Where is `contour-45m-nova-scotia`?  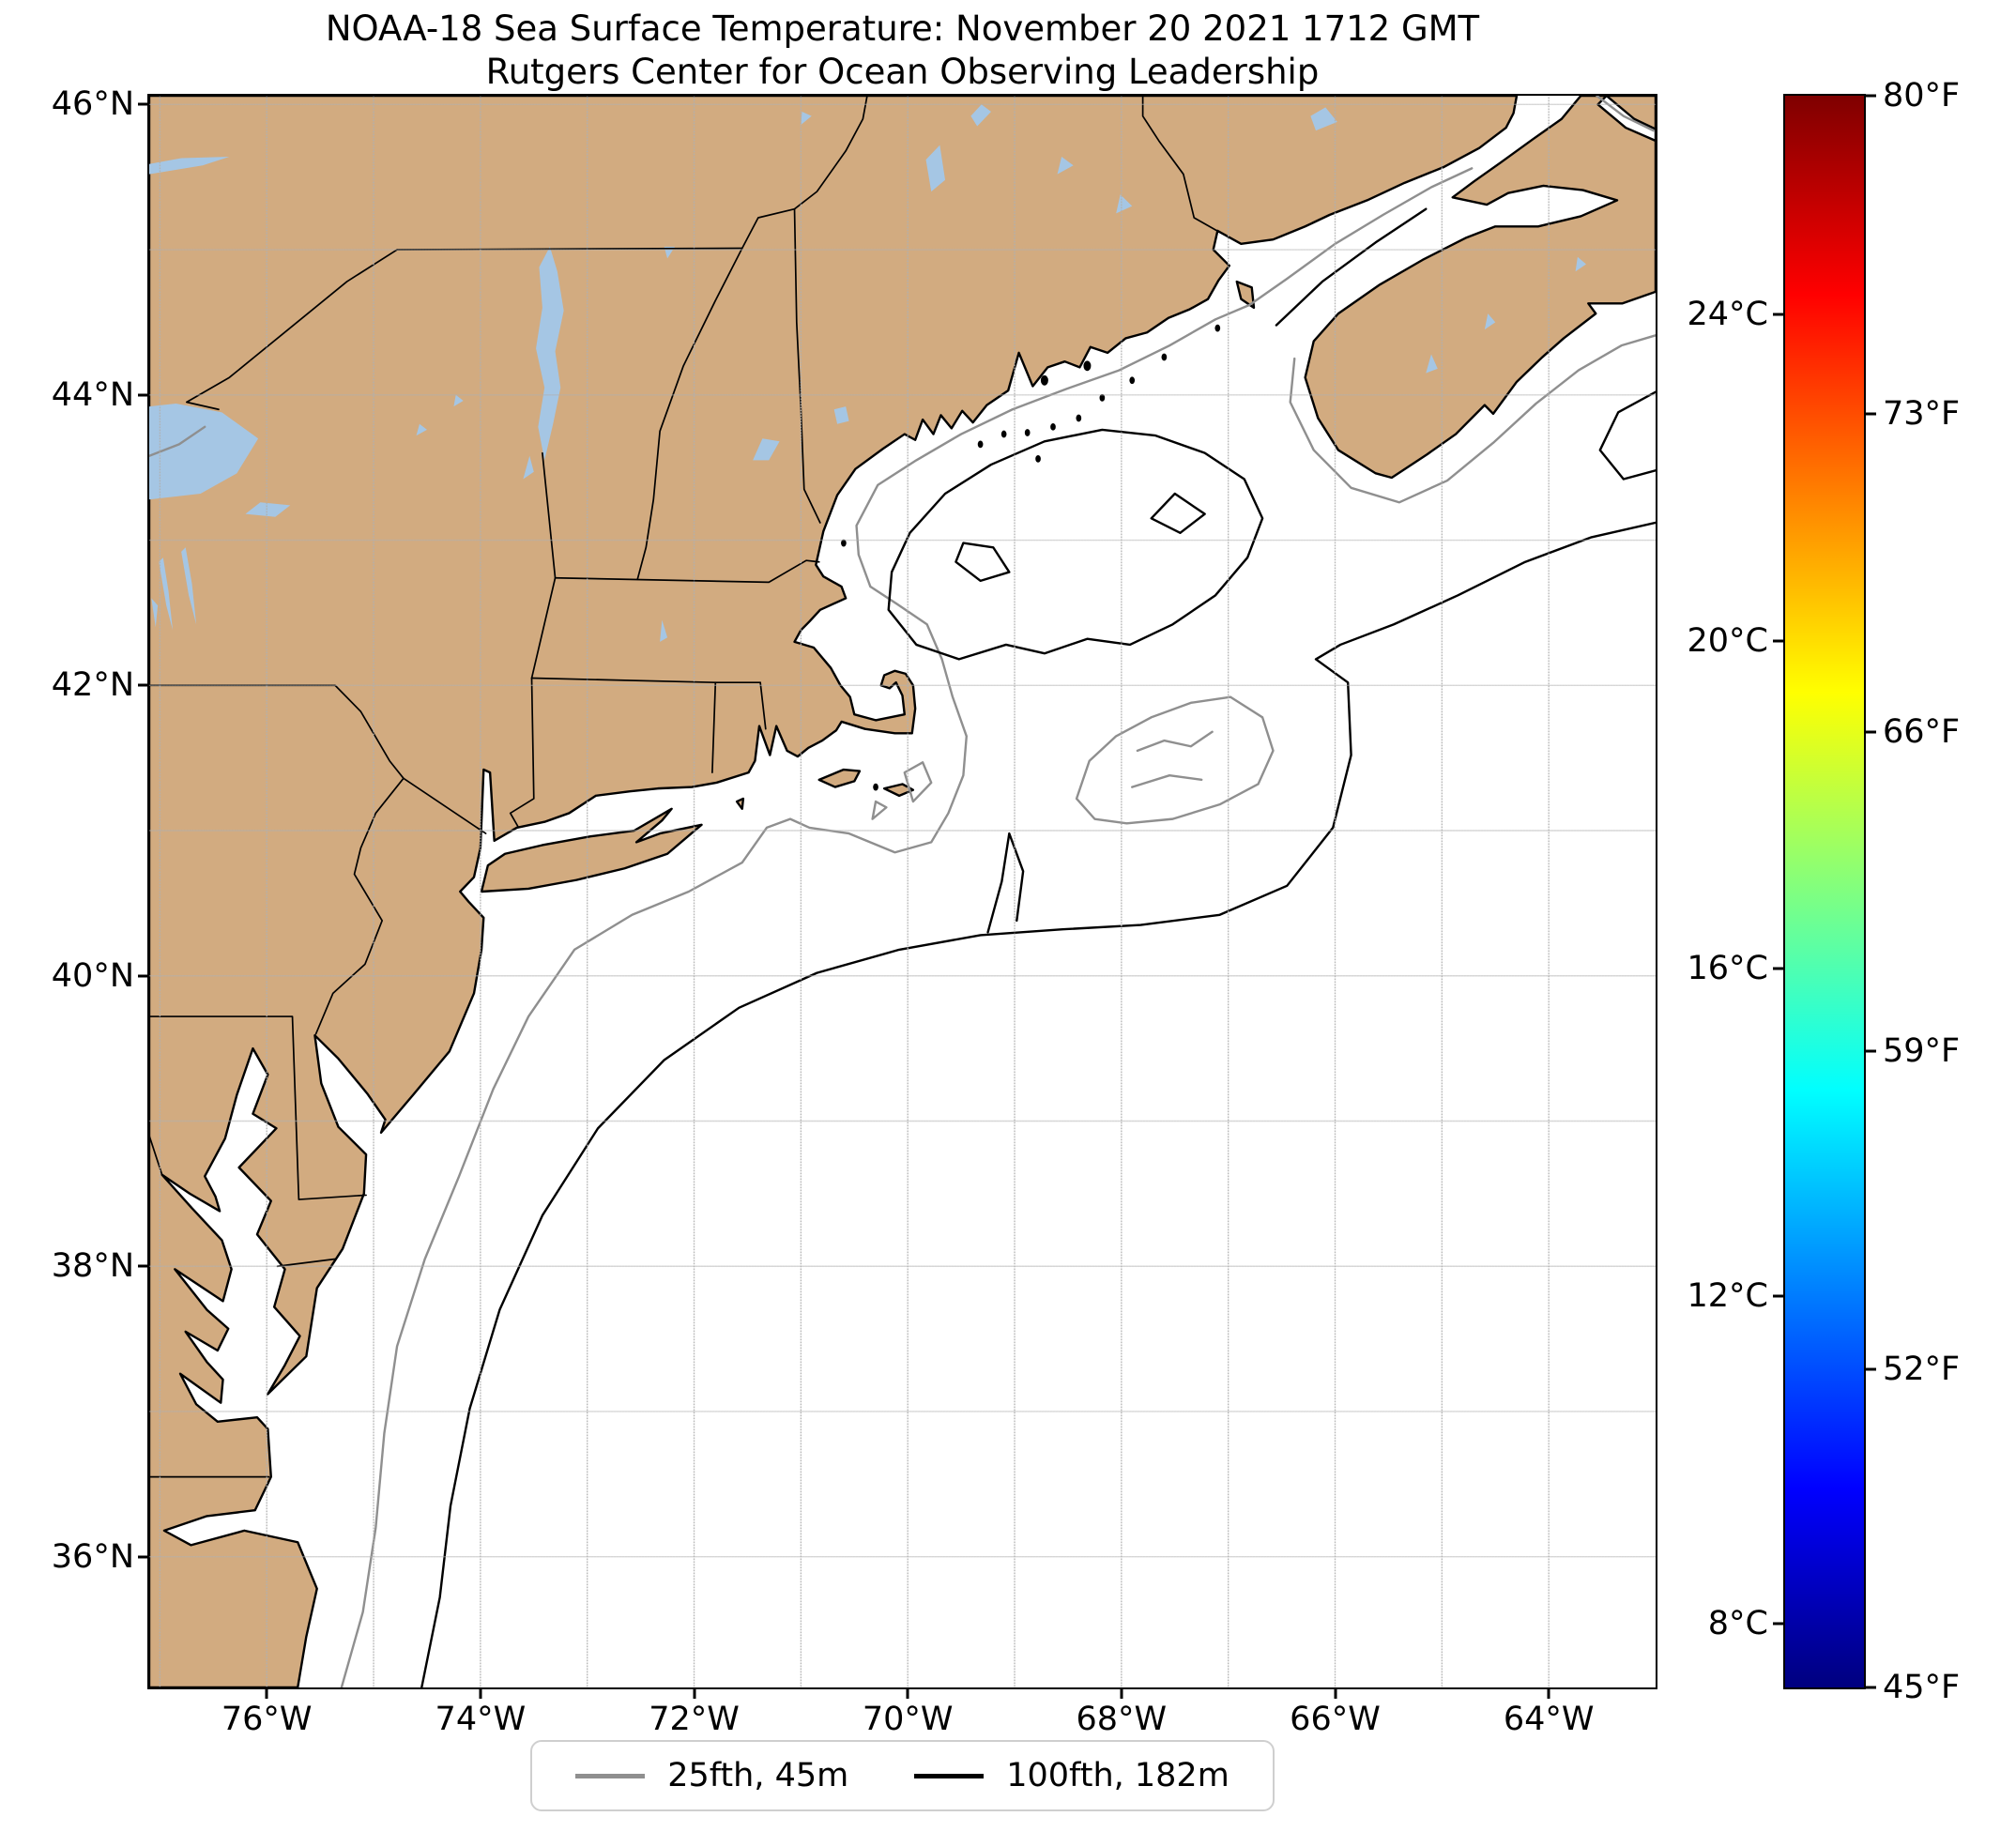
contour-45m-nova-scotia is located at coordinates (1473, 418).